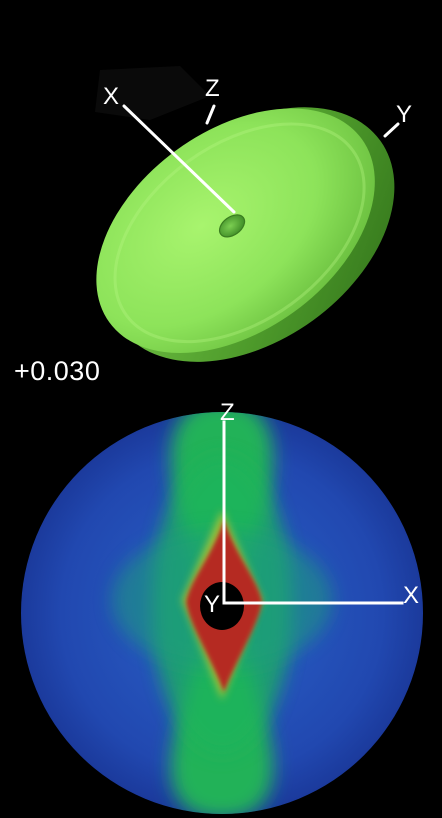 The height and width of the screenshot is (818, 442). I want to click on iso-value-label: +0.030, so click(57, 371).